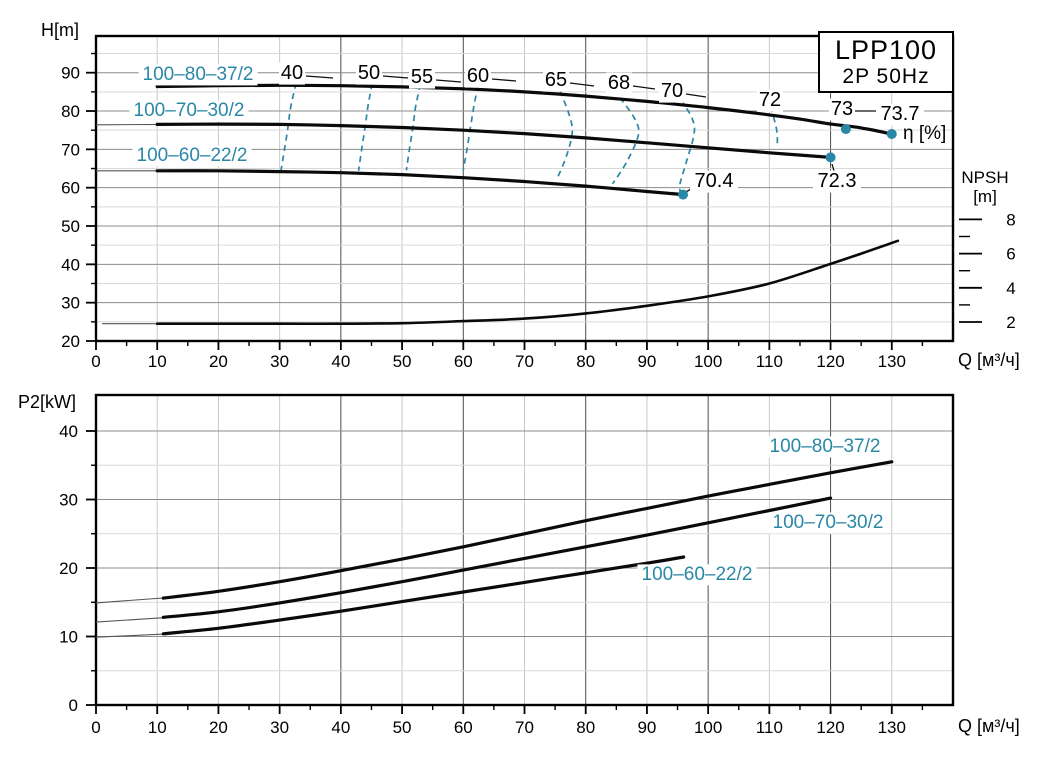 This screenshot has width=1039, height=770. Describe the element at coordinates (70, 264) in the screenshot. I see `h-tick-label-40: 40` at that location.